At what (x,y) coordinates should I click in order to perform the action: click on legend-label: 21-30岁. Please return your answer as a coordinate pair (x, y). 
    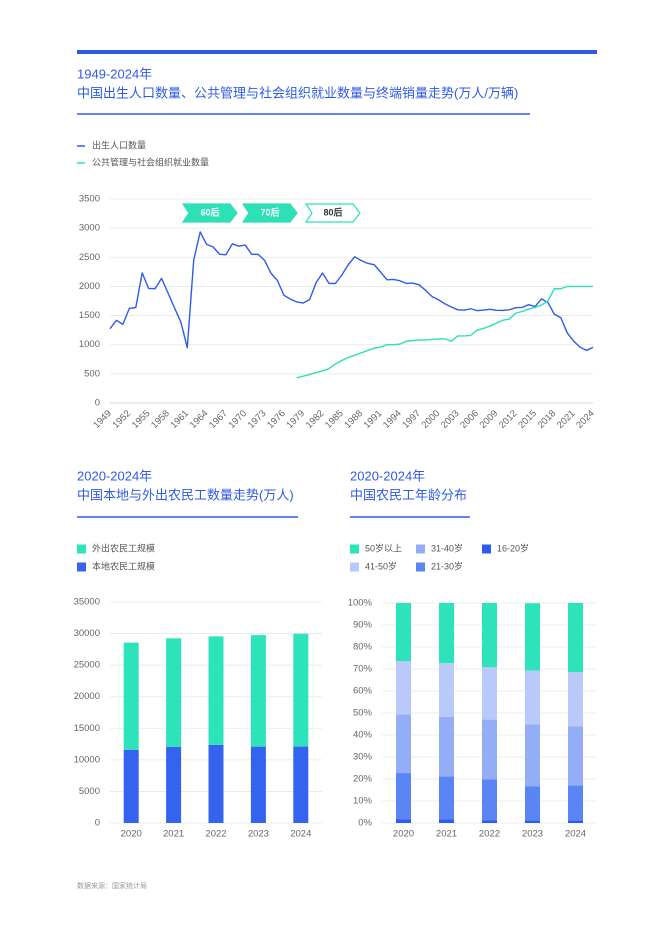
    Looking at the image, I should click on (447, 565).